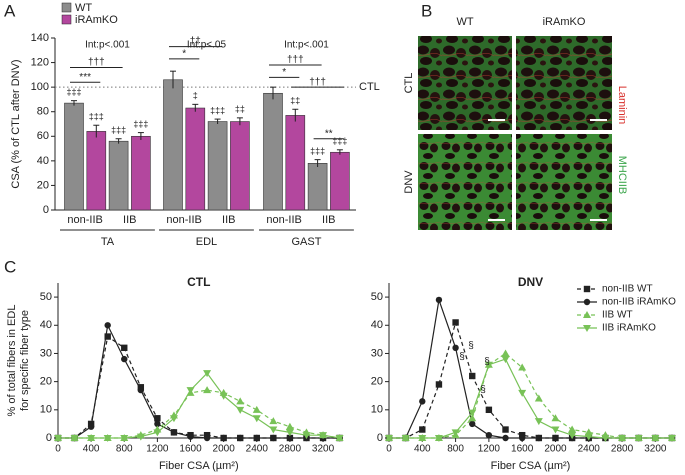  What do you see at coordinates (184, 54) in the screenshot?
I see `bracket-label: *` at bounding box center [184, 54].